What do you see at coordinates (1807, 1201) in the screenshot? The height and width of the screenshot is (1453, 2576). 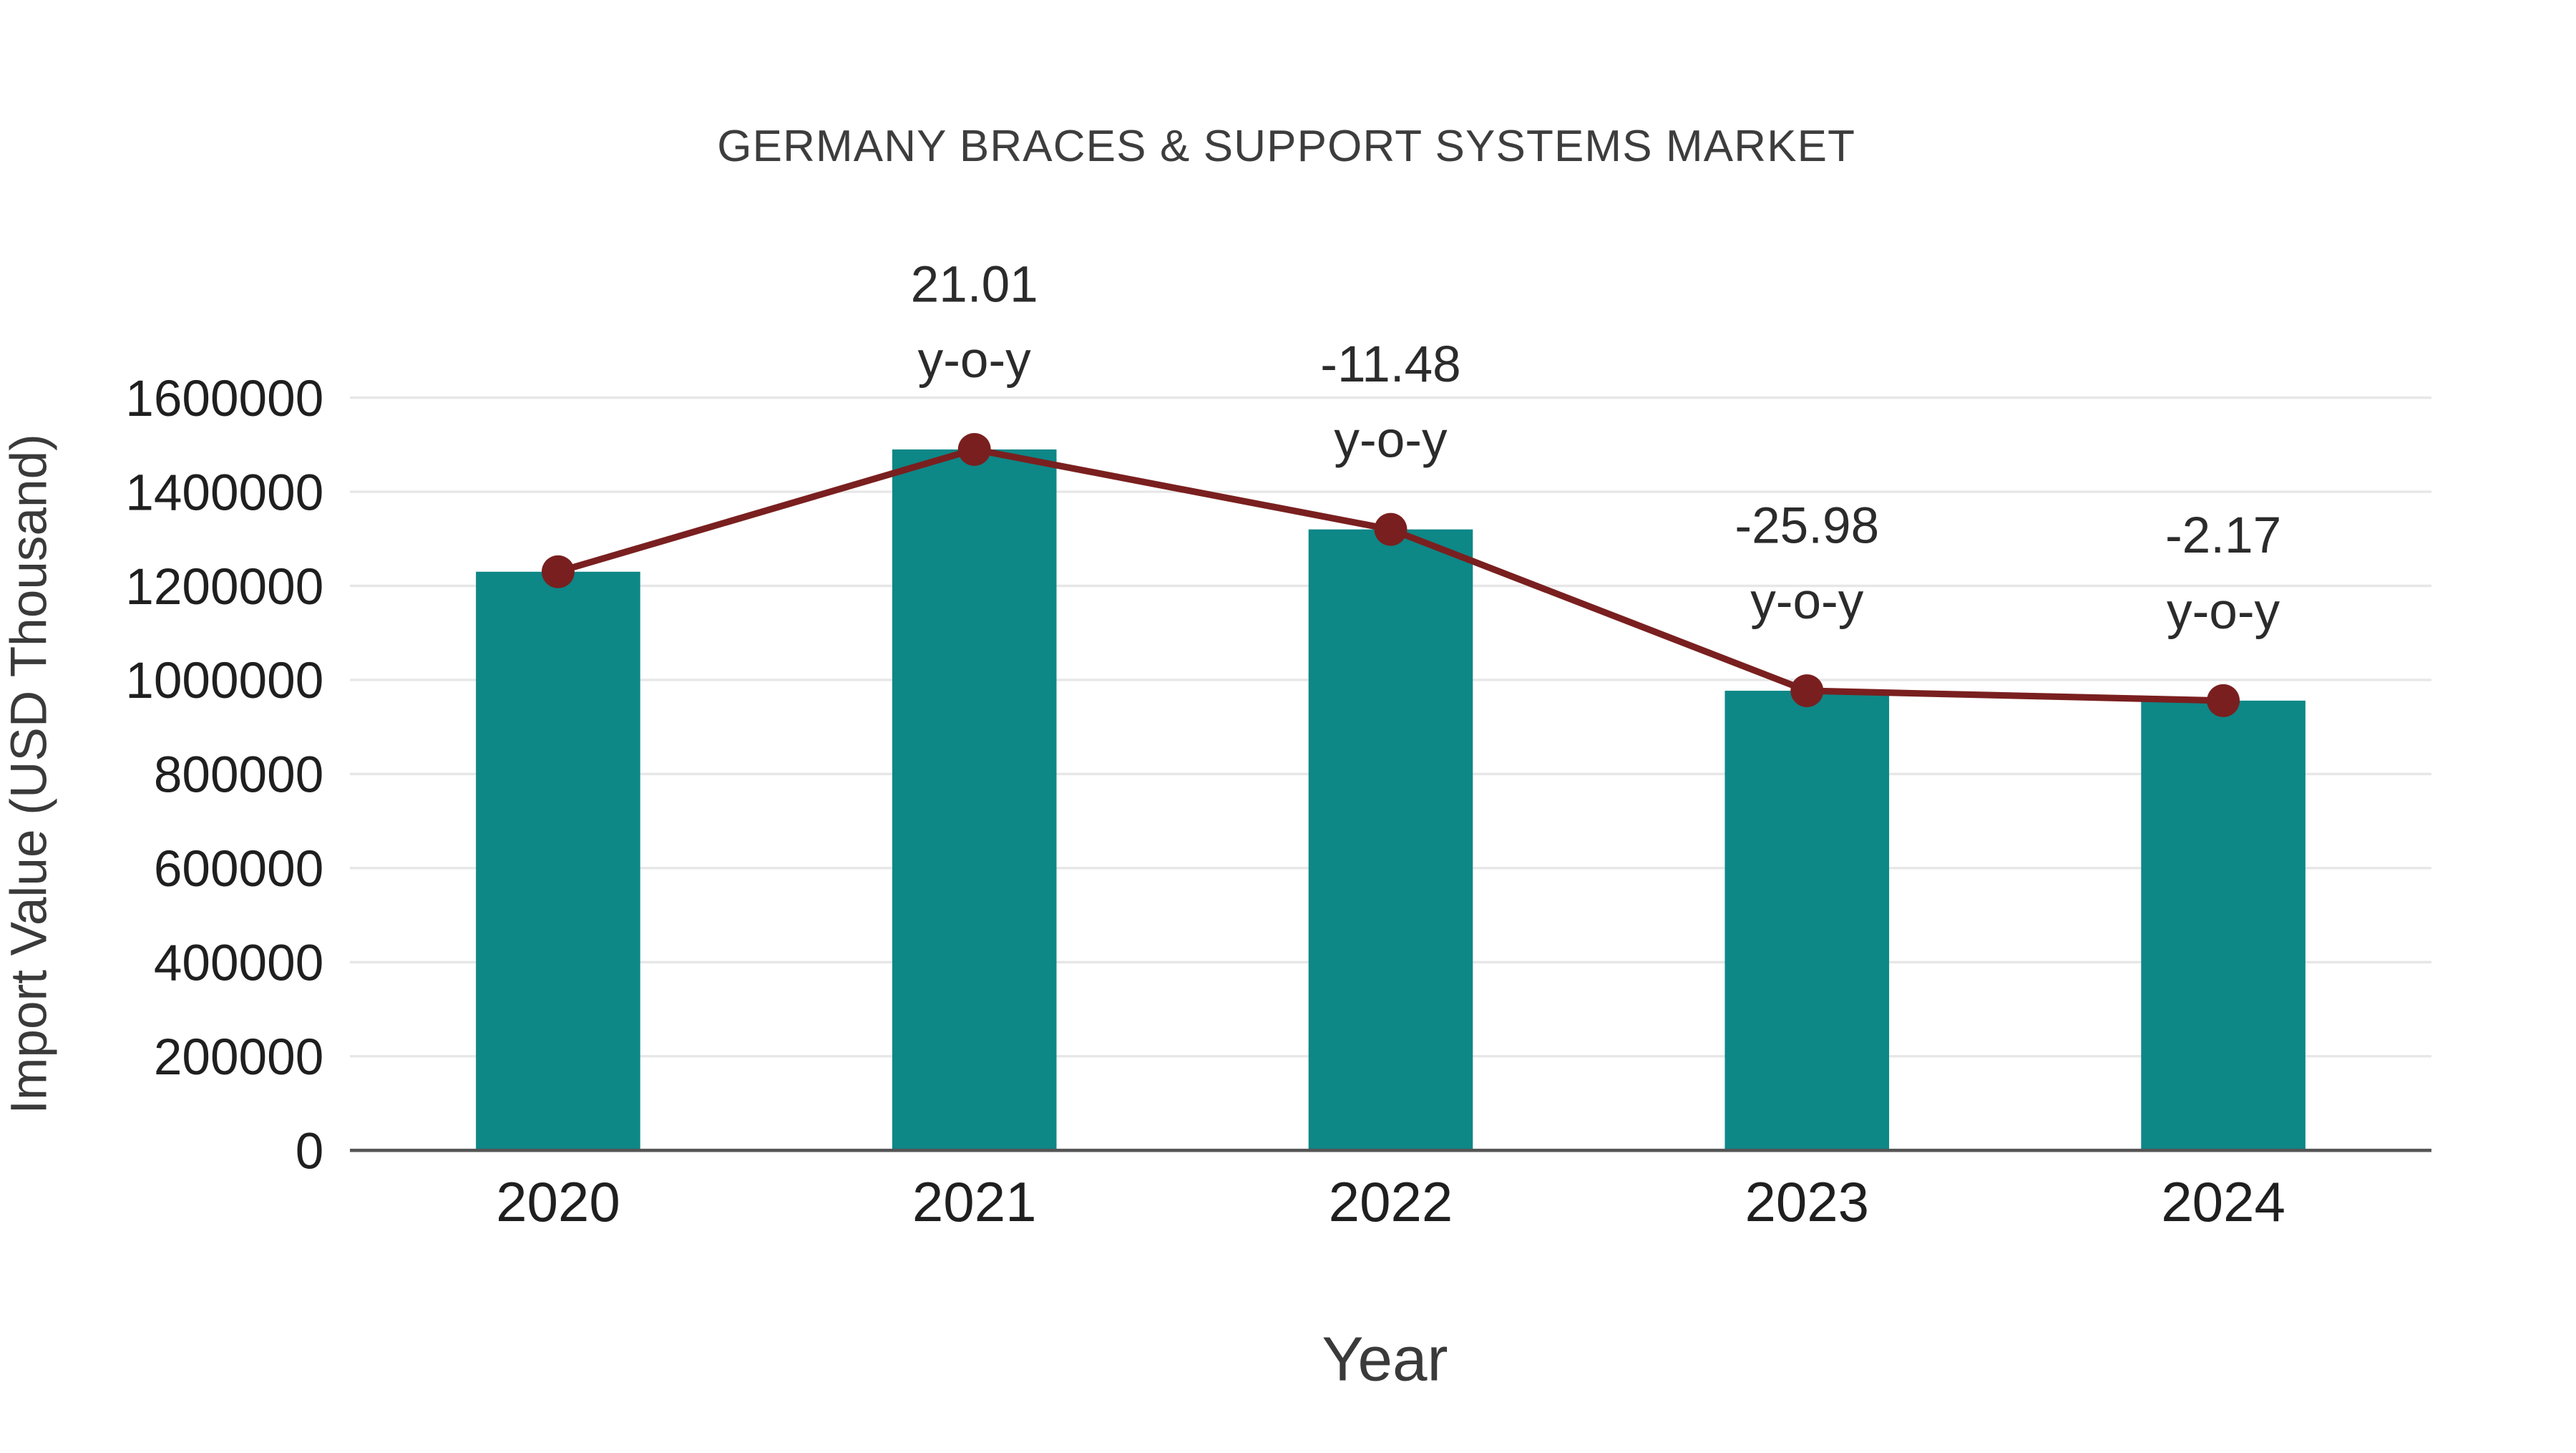 I see `x-tick-label: 2023` at bounding box center [1807, 1201].